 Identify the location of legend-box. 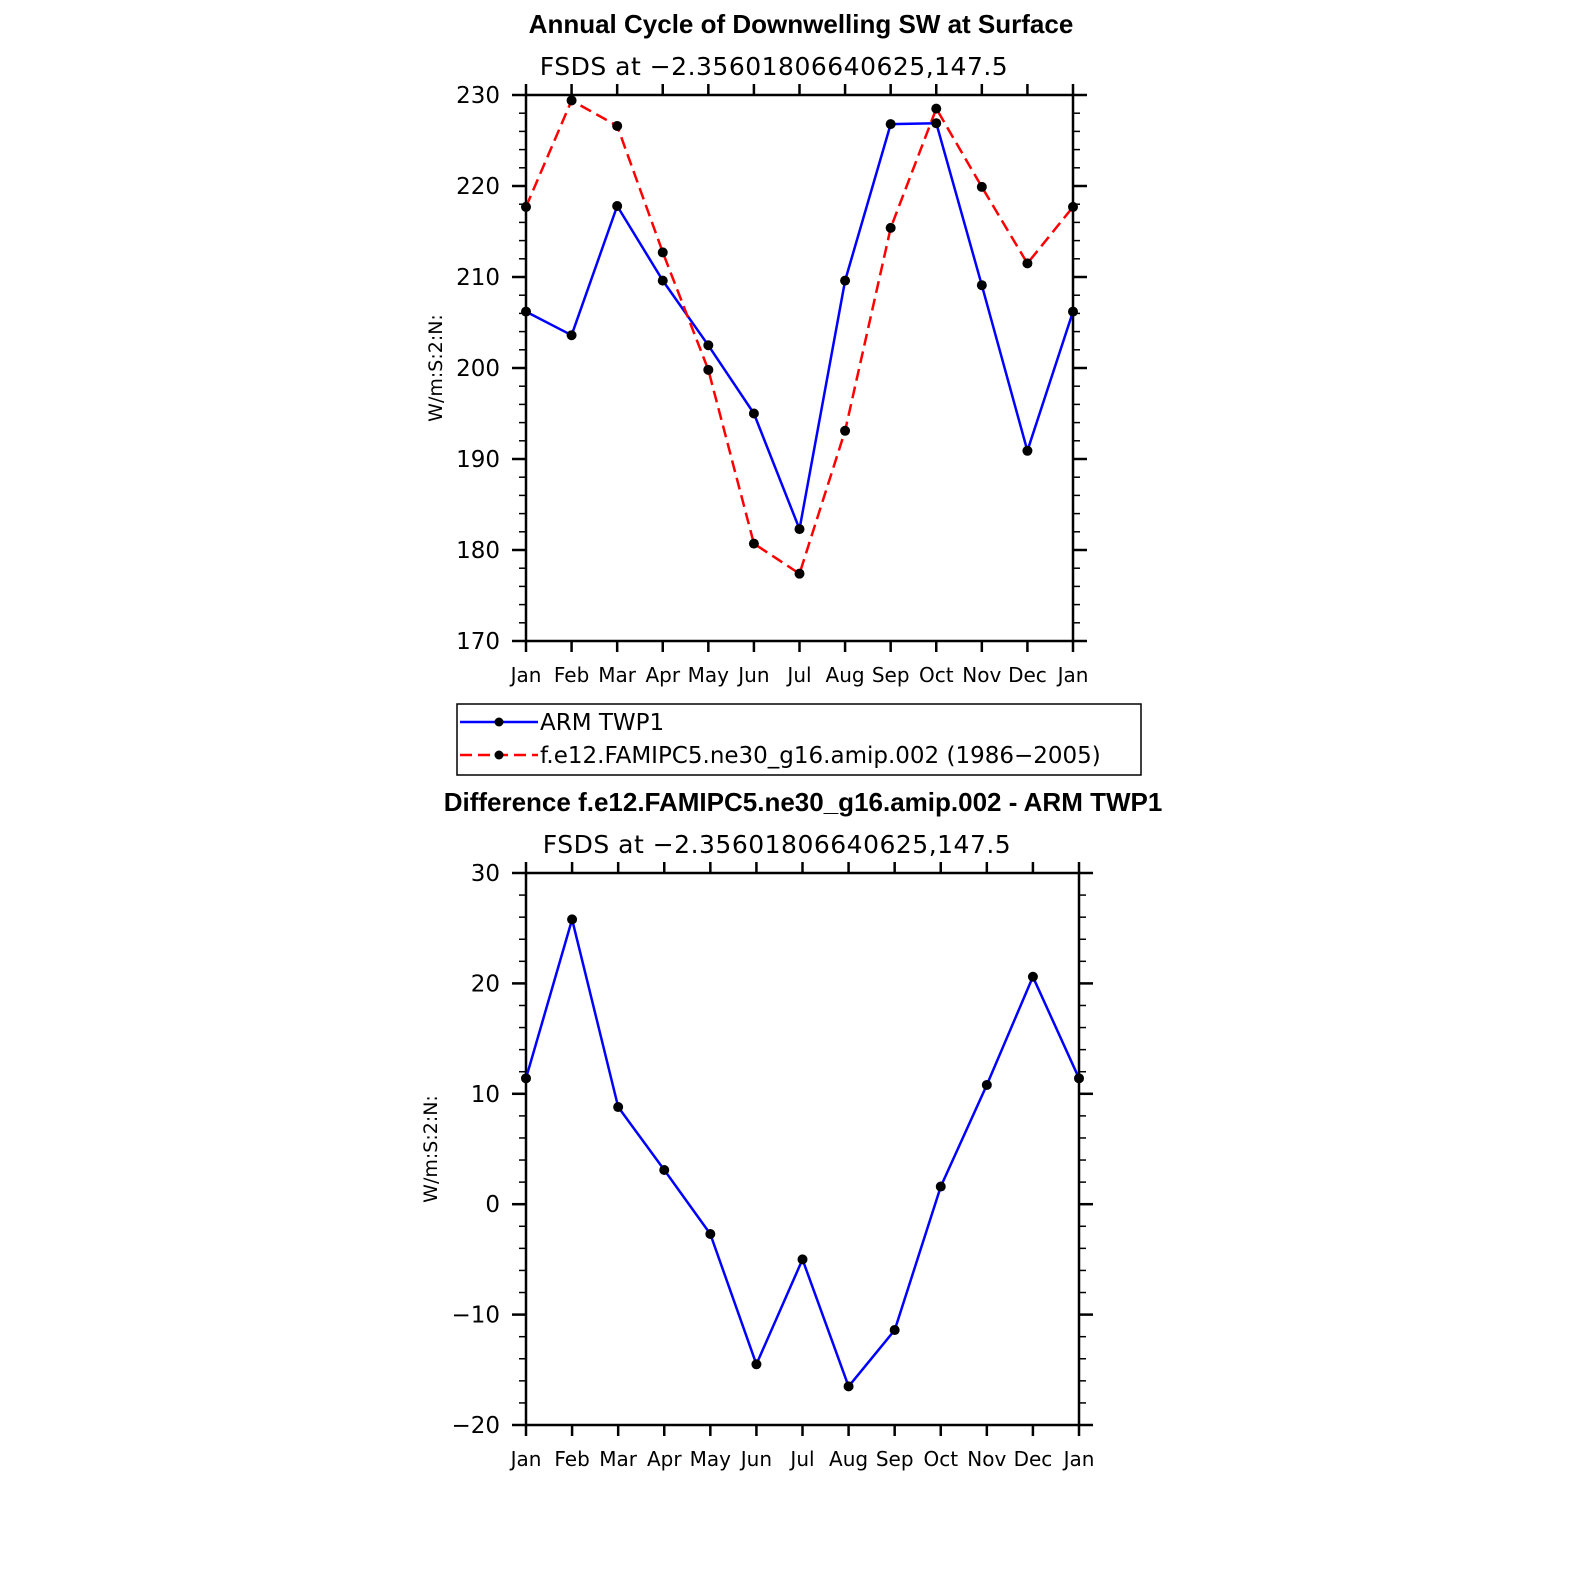
(799, 739).